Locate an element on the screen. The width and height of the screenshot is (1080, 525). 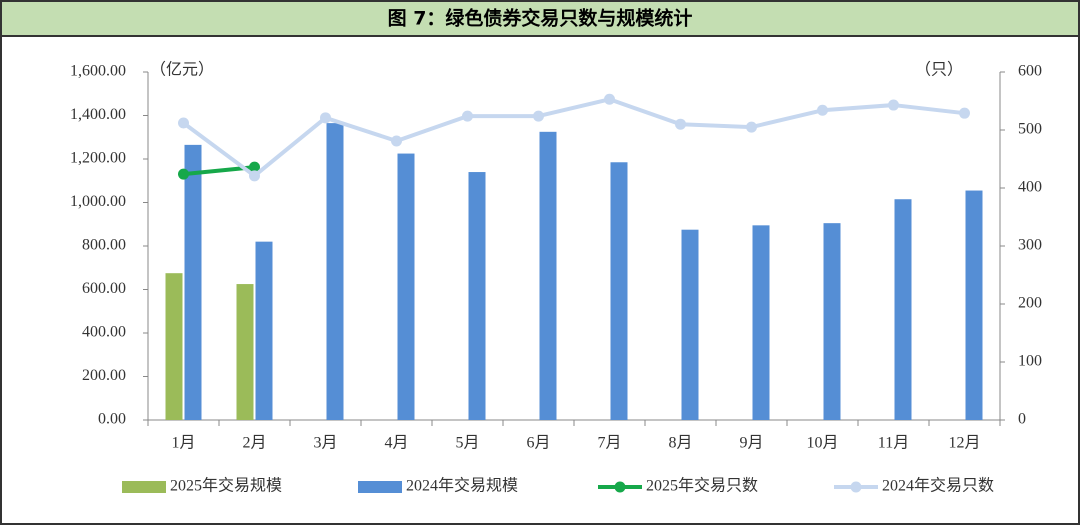
y-tick-label: 1,400.00 is located at coordinates (98, 114).